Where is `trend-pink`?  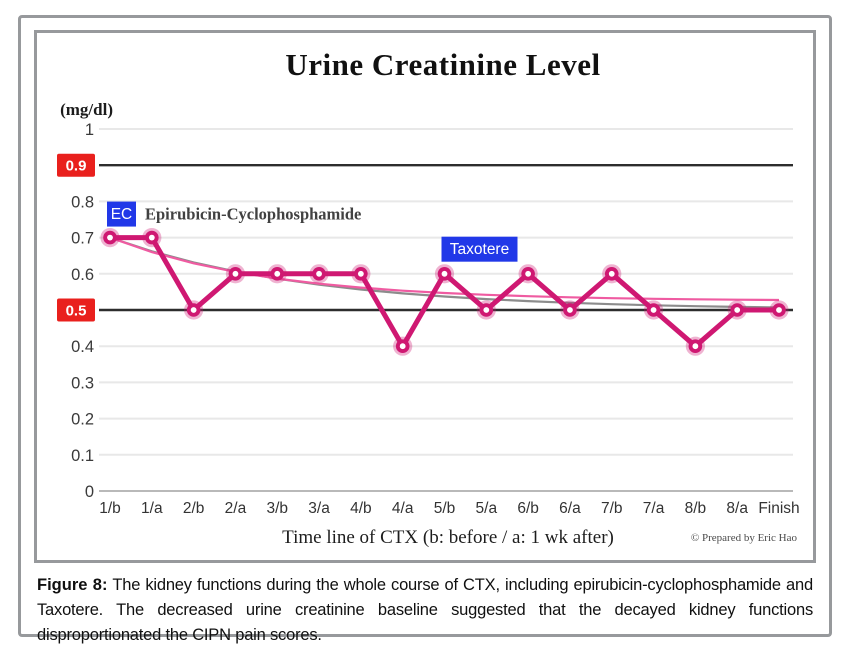 trend-pink is located at coordinates (444, 269).